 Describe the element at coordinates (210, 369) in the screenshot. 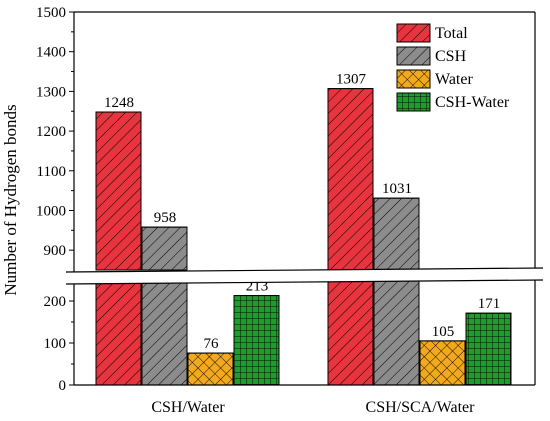

I see `bar-pattern-water-csh-water` at that location.